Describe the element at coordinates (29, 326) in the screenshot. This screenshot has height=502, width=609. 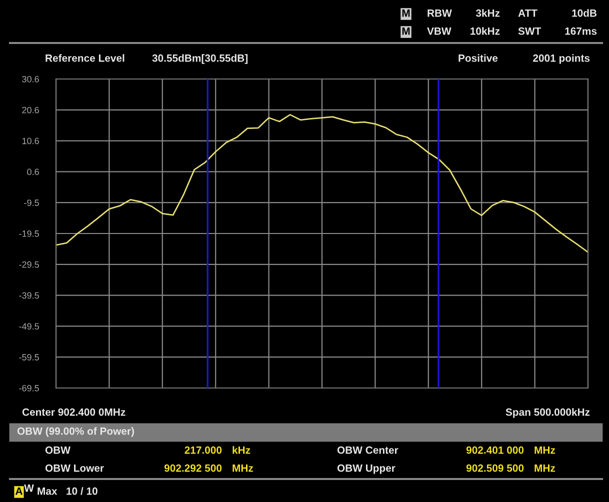
I see `y-tick-label: -49.5` at that location.